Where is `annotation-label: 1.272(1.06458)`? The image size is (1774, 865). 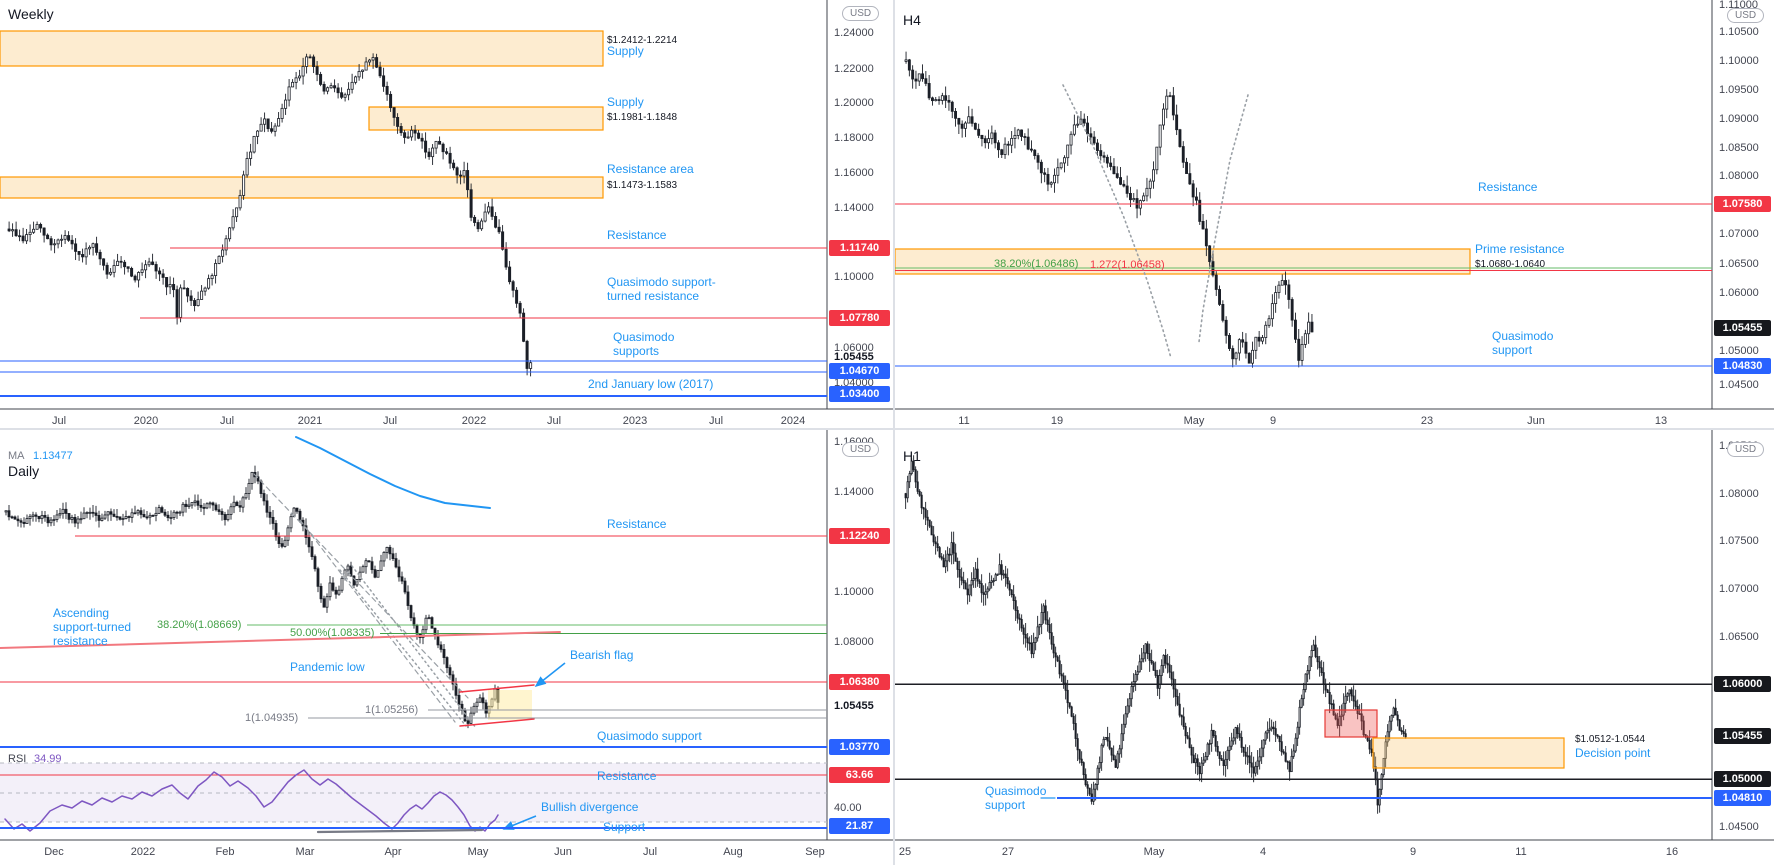 annotation-label: 1.272(1.06458) is located at coordinates (1127, 265).